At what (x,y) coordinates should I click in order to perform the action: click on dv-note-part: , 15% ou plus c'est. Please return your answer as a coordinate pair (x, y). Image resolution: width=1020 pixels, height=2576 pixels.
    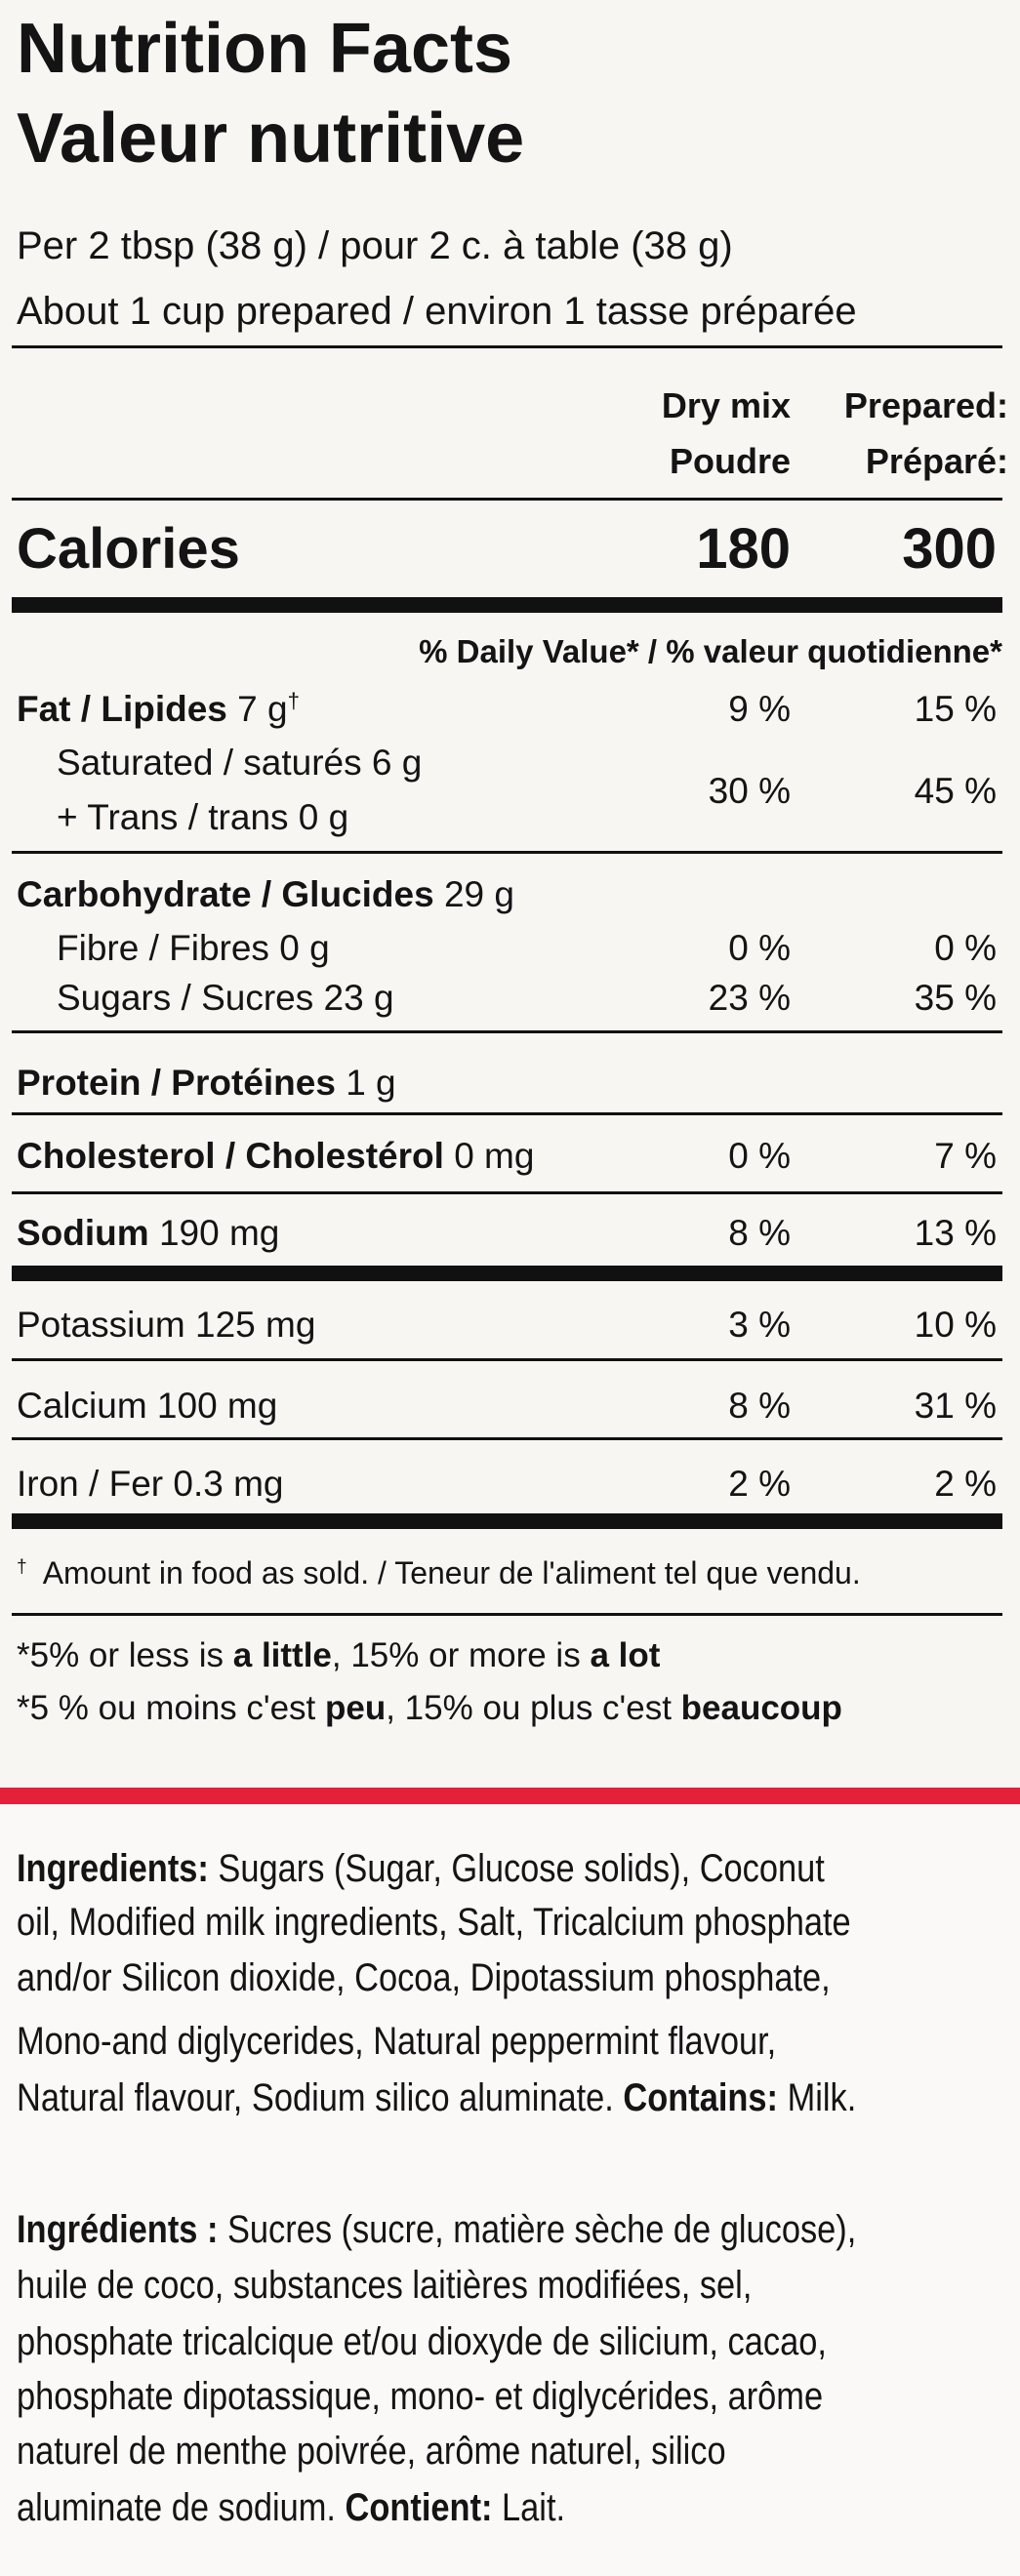
    Looking at the image, I should click on (533, 1708).